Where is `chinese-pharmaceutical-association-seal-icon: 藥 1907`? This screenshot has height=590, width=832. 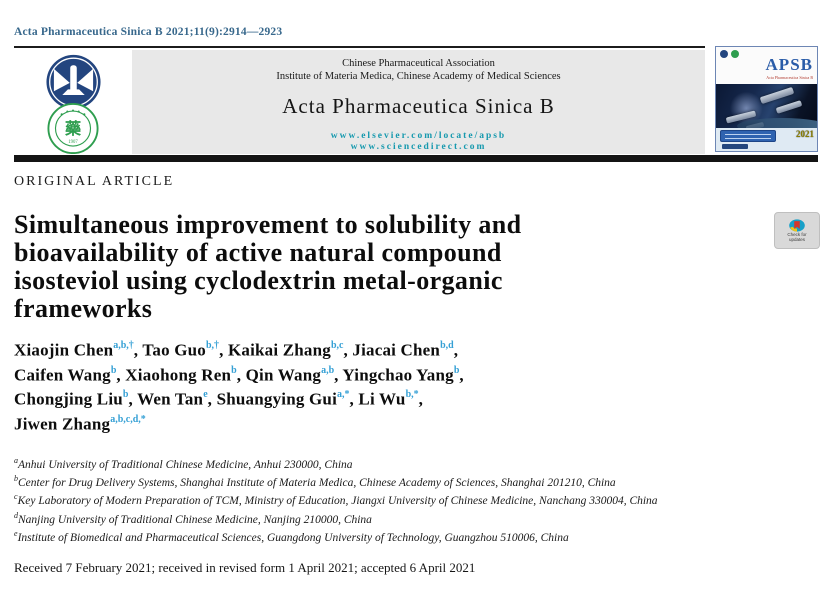 chinese-pharmaceutical-association-seal-icon: 藥 1907 is located at coordinates (73, 128).